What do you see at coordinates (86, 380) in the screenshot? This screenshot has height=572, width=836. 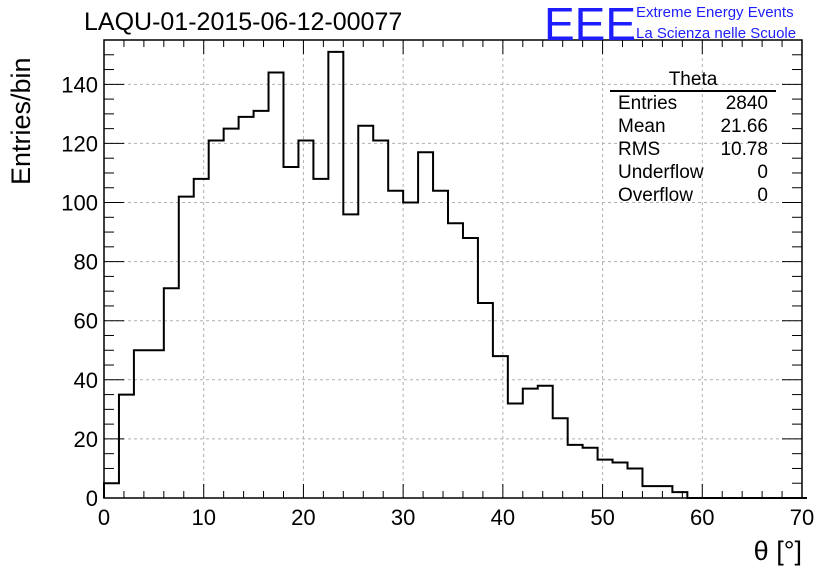 I see `y-tick-label: 40` at bounding box center [86, 380].